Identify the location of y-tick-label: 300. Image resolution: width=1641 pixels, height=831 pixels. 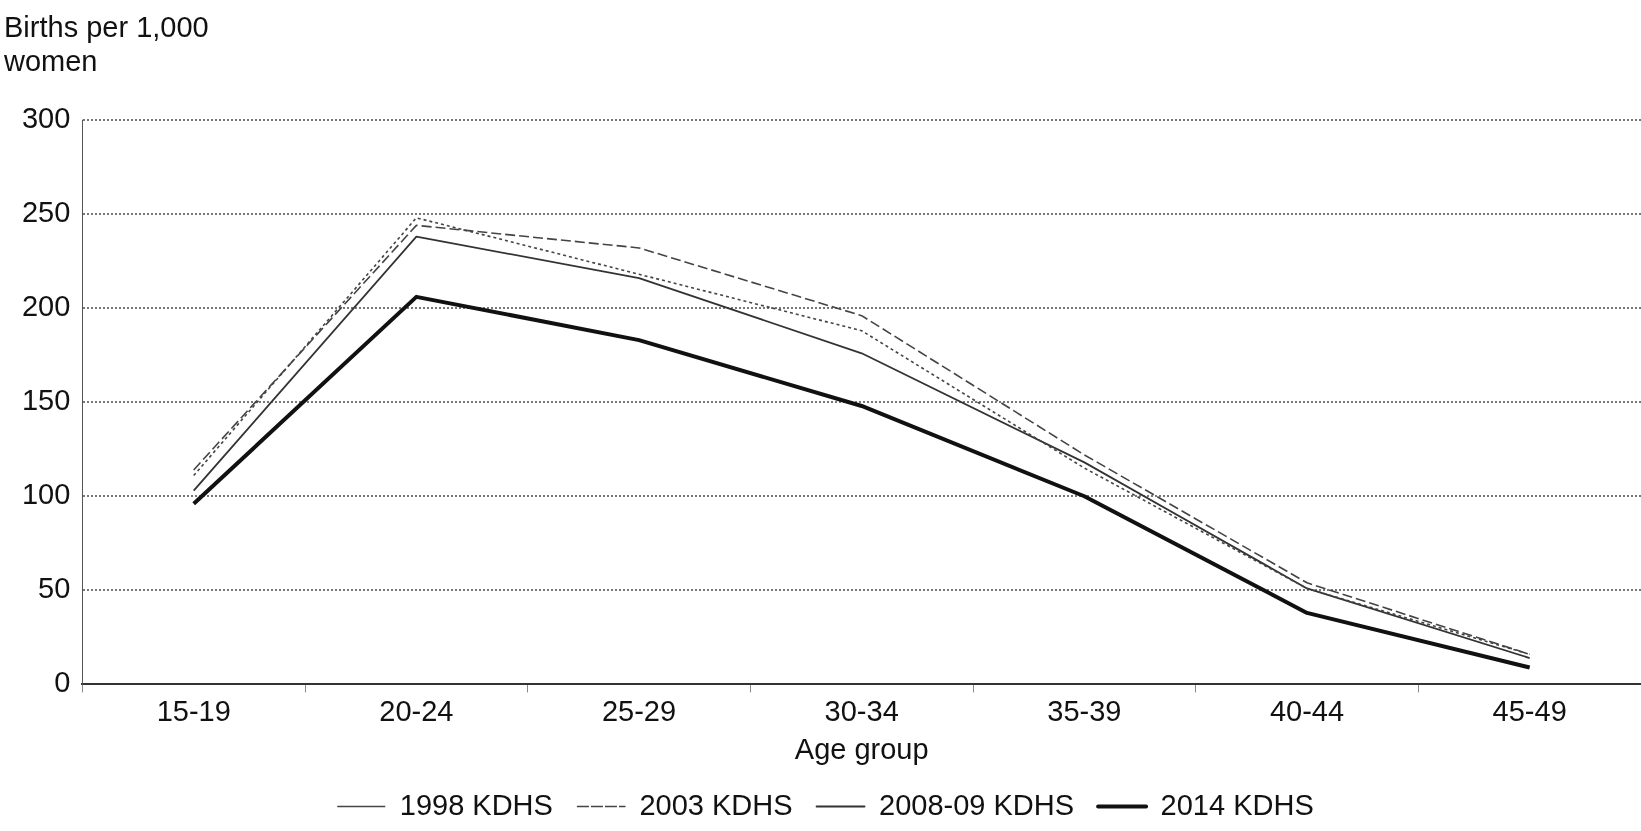
(46, 118).